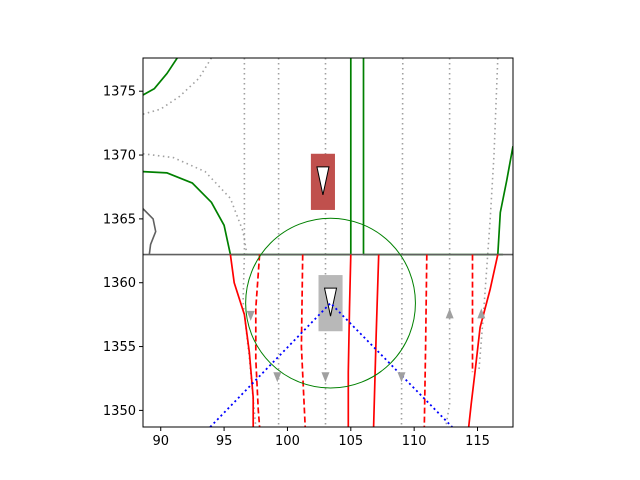 The width and height of the screenshot is (640, 480). Describe the element at coordinates (224, 441) in the screenshot. I see `x-tick-label-1: 95` at that location.